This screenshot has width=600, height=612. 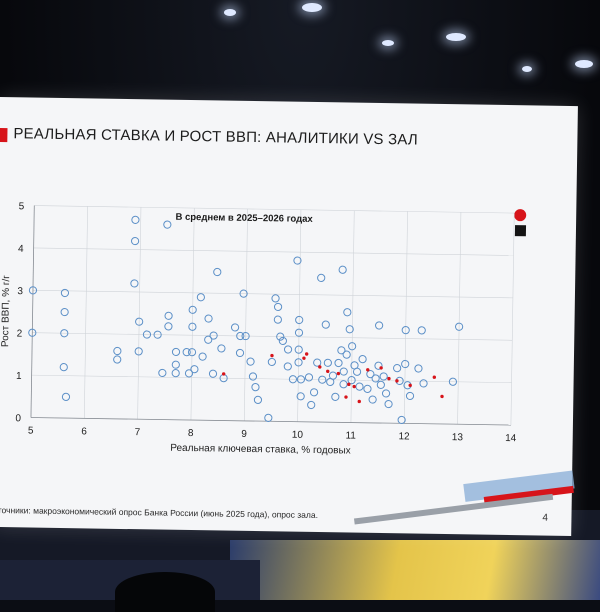 I want to click on chart-title: В среднем в 2025–2026 годах, so click(x=244, y=218).